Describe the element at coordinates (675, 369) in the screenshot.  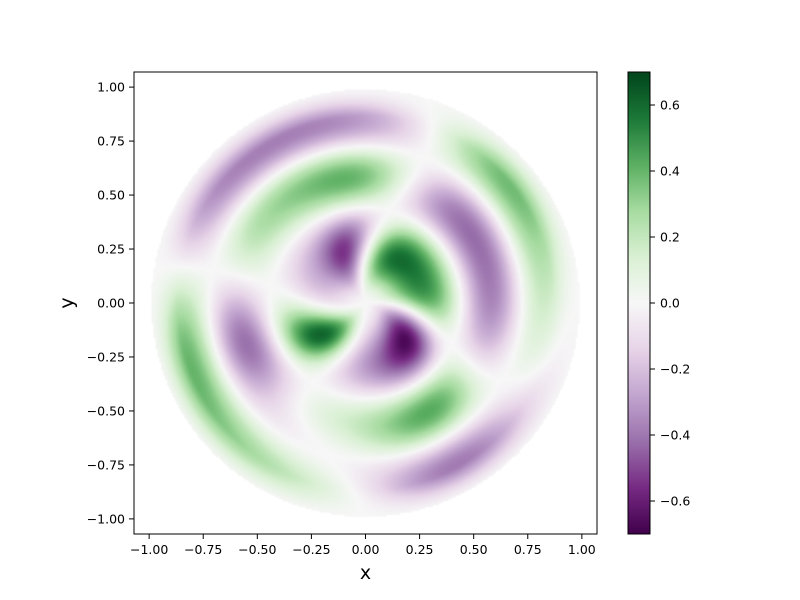
I see `colorbar-tick-label: −0.2` at that location.